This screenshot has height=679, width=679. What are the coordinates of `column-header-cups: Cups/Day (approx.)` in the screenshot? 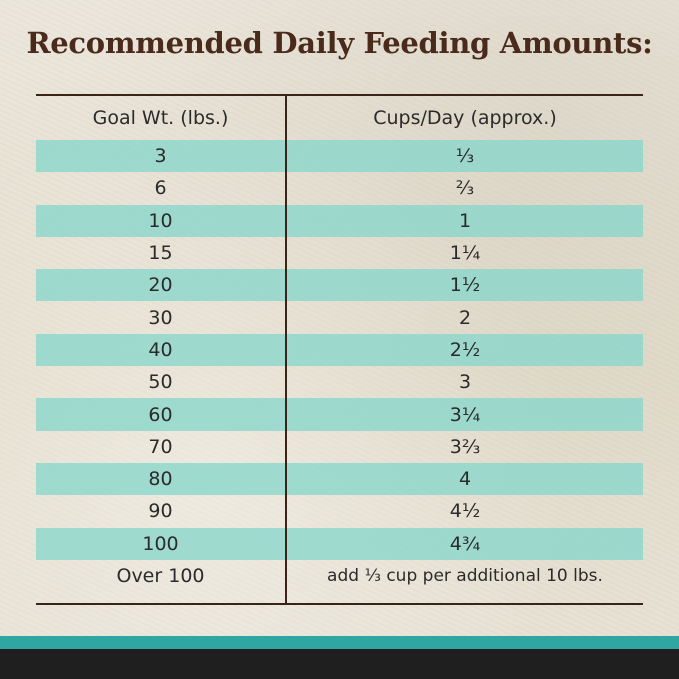 It's located at (465, 118).